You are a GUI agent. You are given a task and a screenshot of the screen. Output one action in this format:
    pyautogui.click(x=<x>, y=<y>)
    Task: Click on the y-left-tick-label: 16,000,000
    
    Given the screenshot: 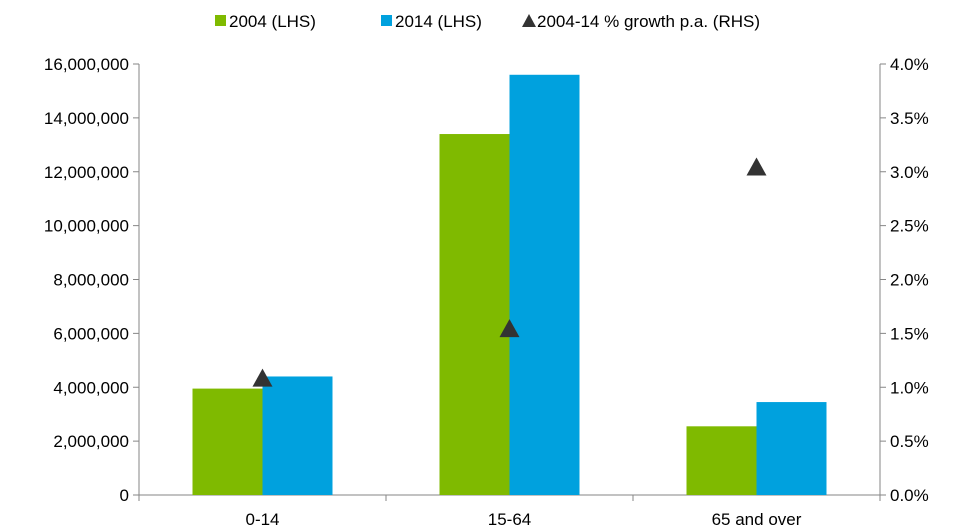 What is the action you would take?
    pyautogui.click(x=86, y=64)
    